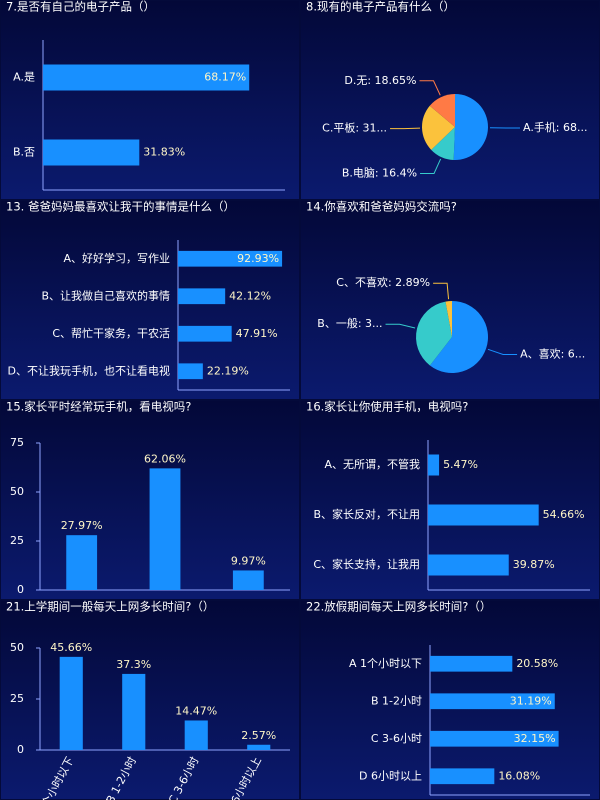 This screenshot has height=800, width=600. I want to click on category-label: C、帮忙干家务，干农活, so click(111, 333).